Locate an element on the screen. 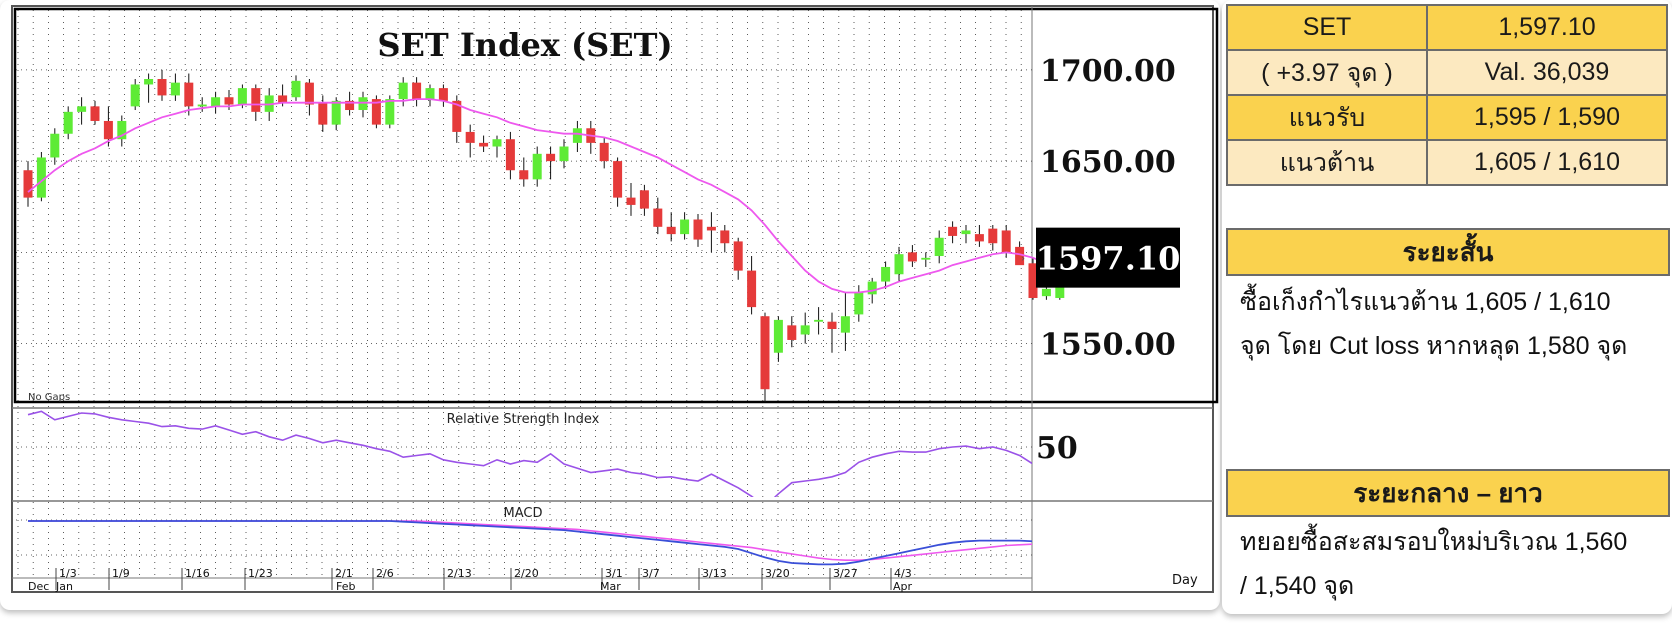  summary-row-change: ( +3.97 จุด ) Val. 36,039 is located at coordinates (1447, 72).